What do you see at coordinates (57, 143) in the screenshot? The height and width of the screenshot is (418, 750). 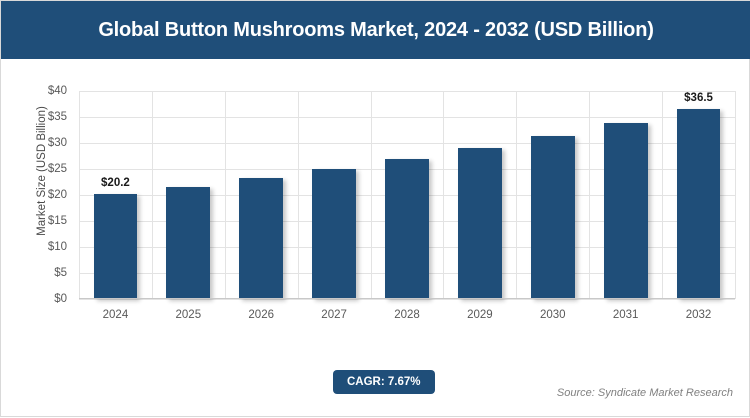 I see `y-axis-tick-label: $30` at bounding box center [57, 143].